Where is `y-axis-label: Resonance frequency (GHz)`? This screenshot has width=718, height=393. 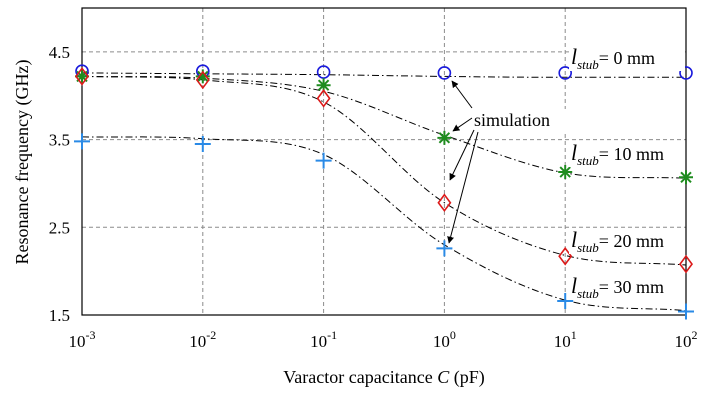 y-axis-label: Resonance frequency (GHz) is located at coordinates (22, 162).